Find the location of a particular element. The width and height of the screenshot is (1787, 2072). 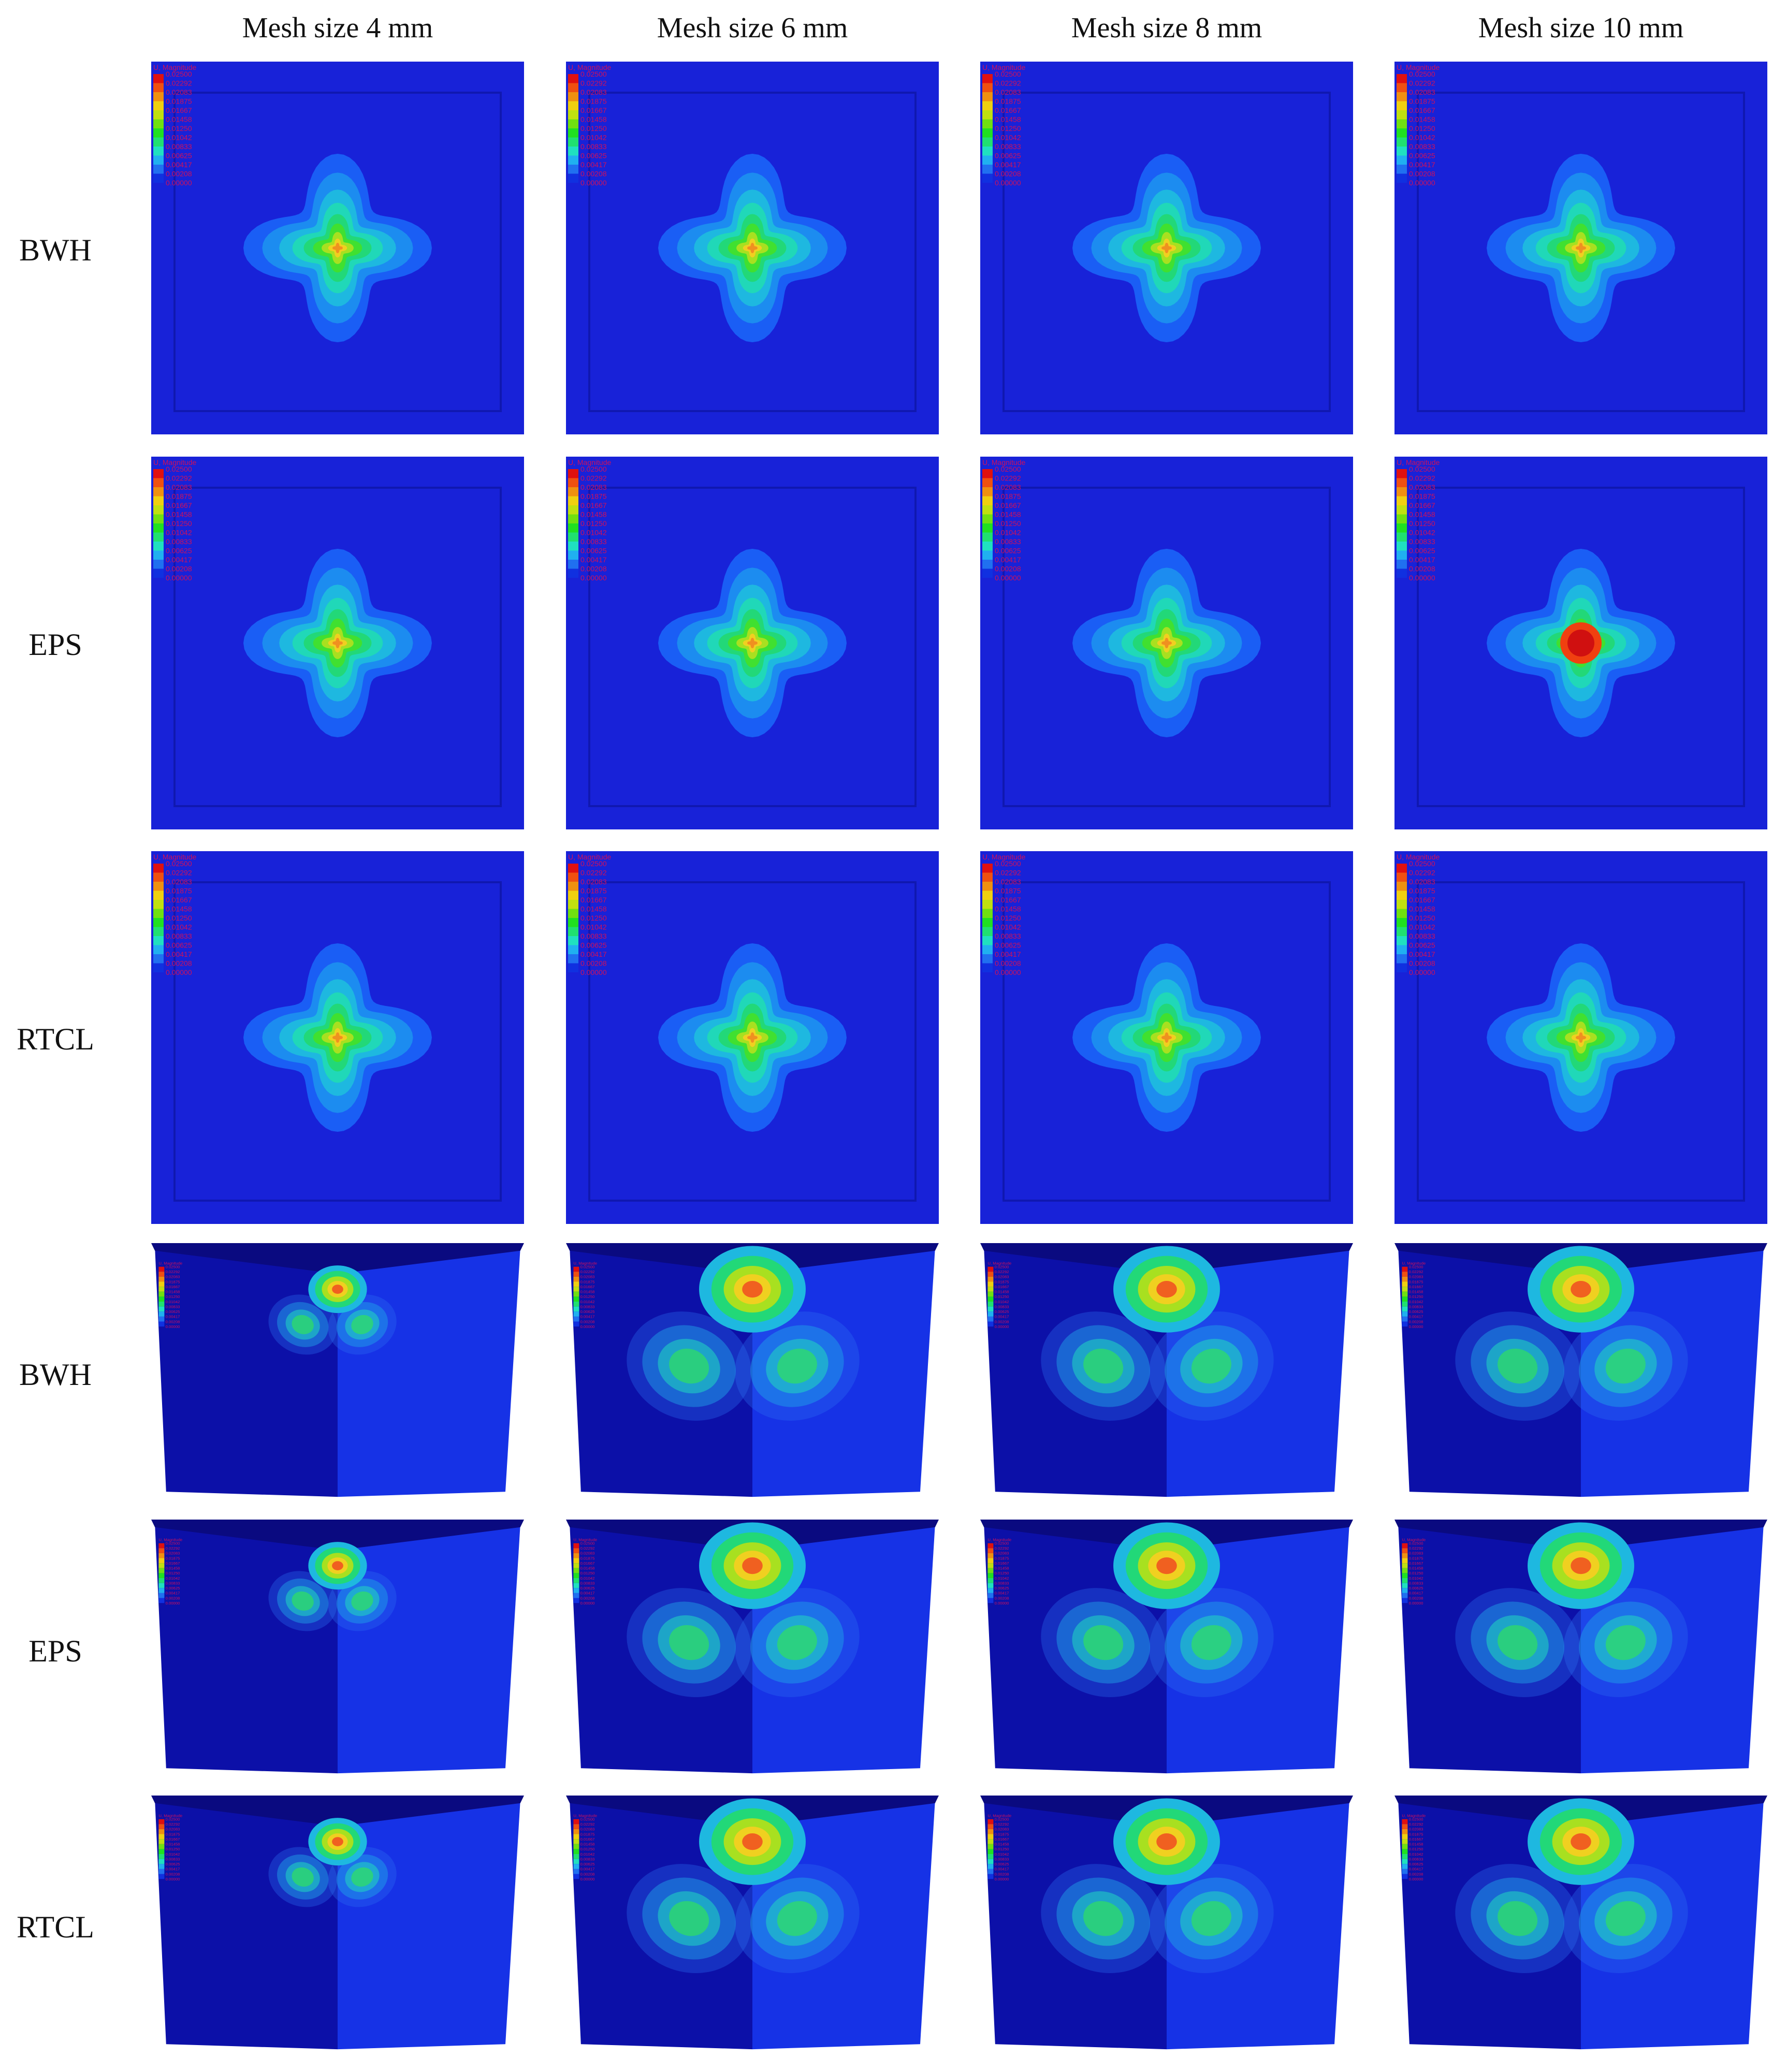

plate-frame is located at coordinates (337, 252).